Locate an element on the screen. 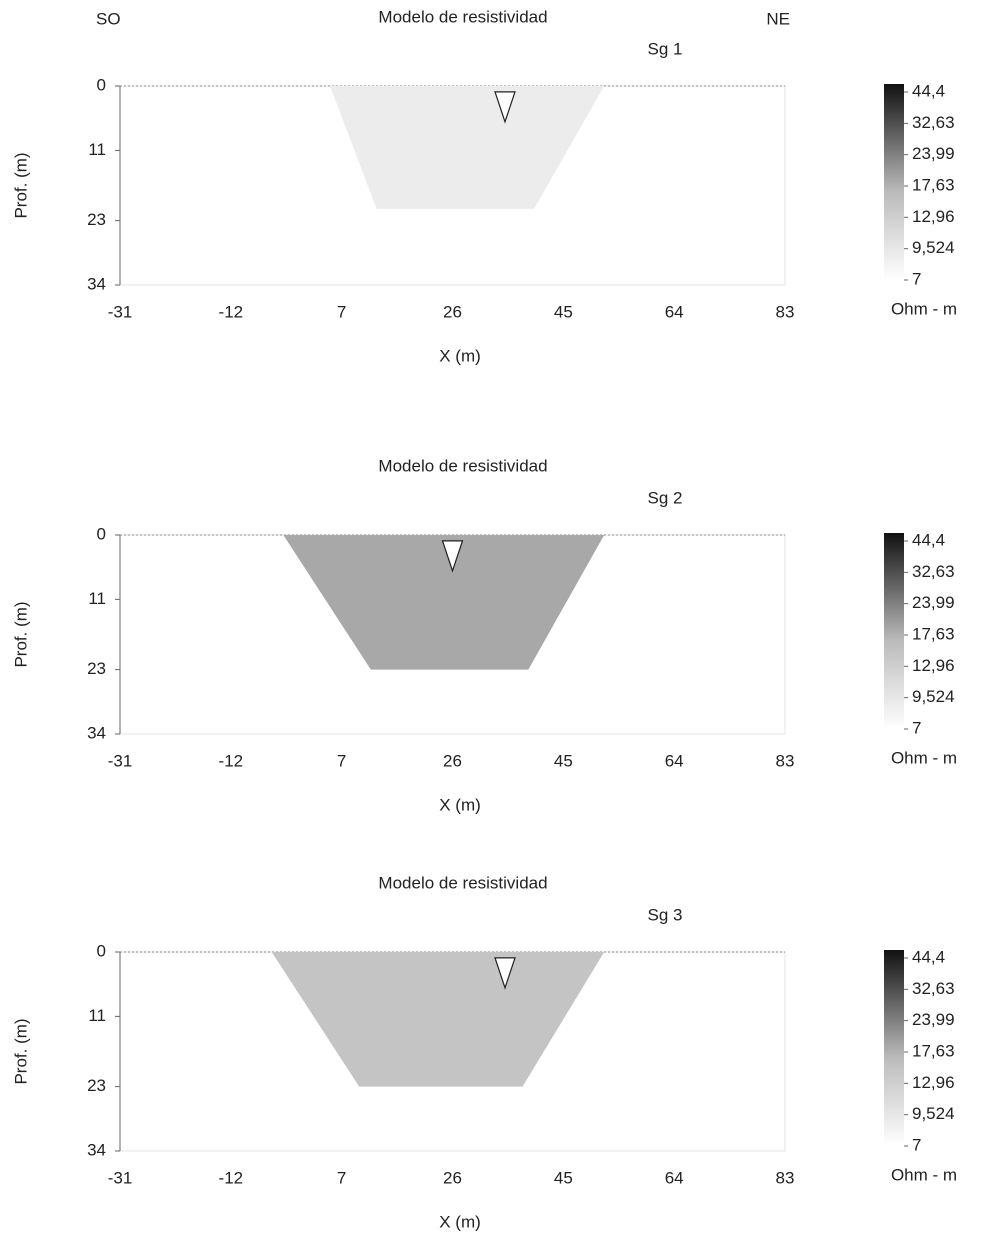  chart-subtitle: Sg 2 is located at coordinates (665, 497).